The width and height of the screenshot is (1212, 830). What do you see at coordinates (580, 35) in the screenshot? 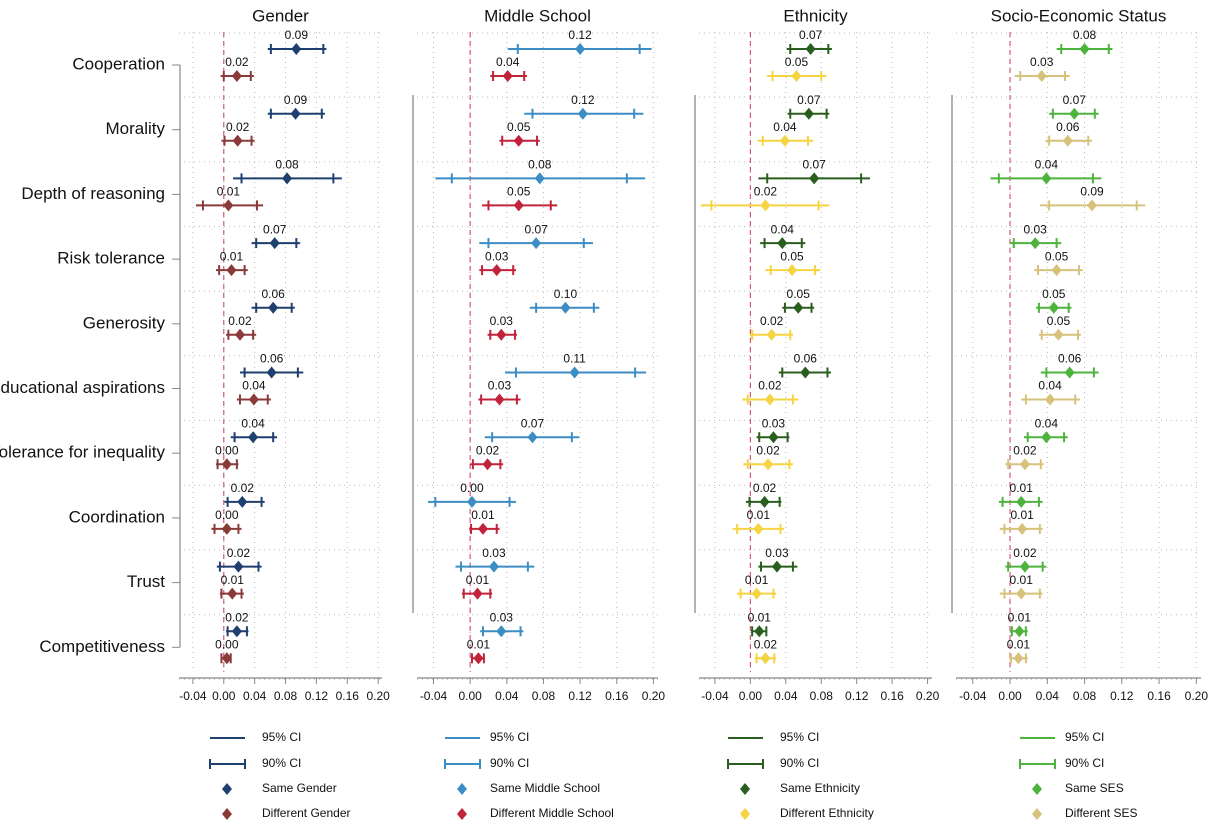
I see `value-label: 0.12` at bounding box center [580, 35].